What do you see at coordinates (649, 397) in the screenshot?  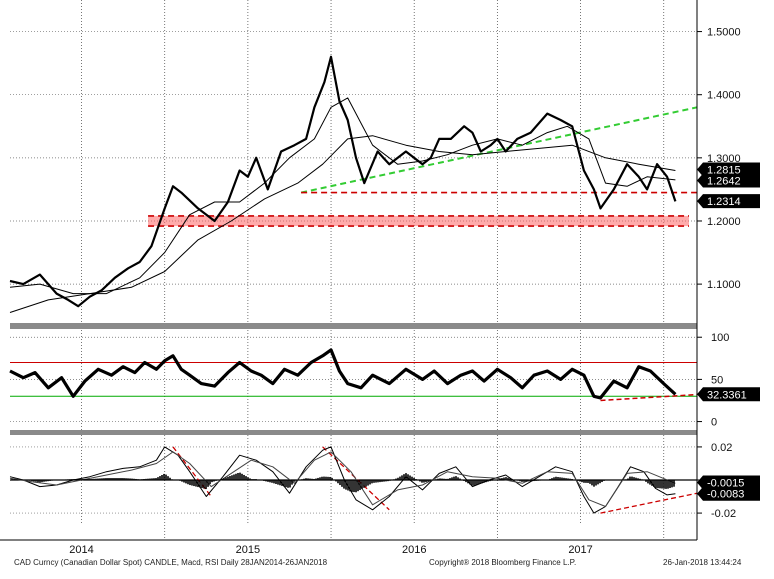 I see `rsi-trendline` at bounding box center [649, 397].